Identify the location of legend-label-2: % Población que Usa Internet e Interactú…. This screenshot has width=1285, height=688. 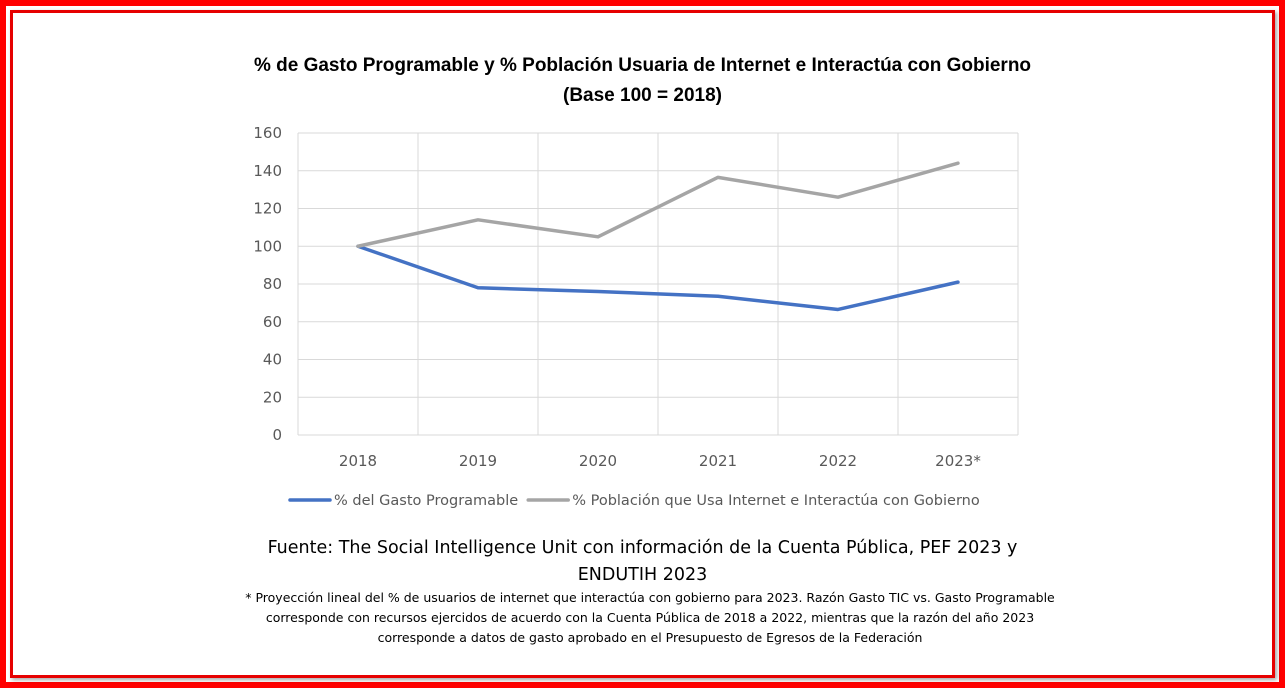
(776, 501).